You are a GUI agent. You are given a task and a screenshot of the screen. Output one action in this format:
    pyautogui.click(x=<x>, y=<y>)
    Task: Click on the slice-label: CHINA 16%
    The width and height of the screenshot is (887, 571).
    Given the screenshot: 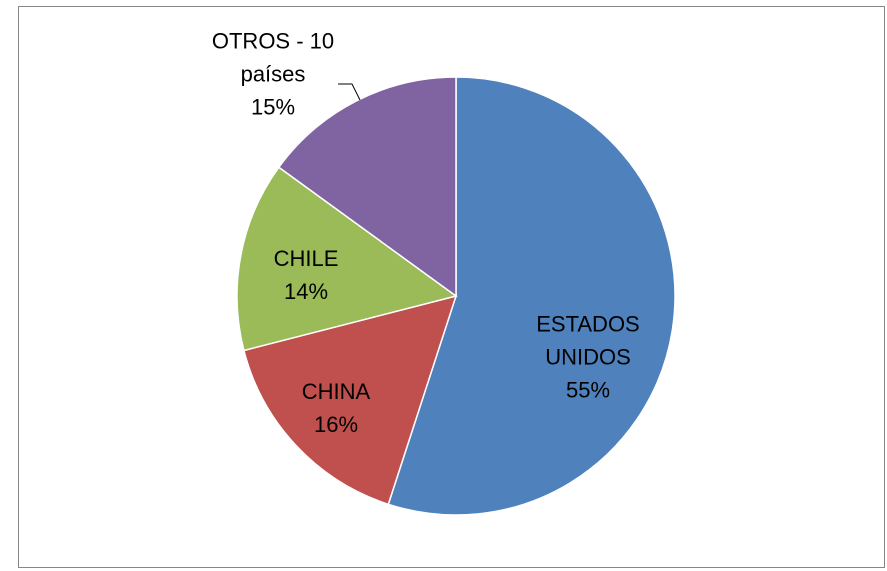 What is the action you would take?
    pyautogui.click(x=336, y=408)
    